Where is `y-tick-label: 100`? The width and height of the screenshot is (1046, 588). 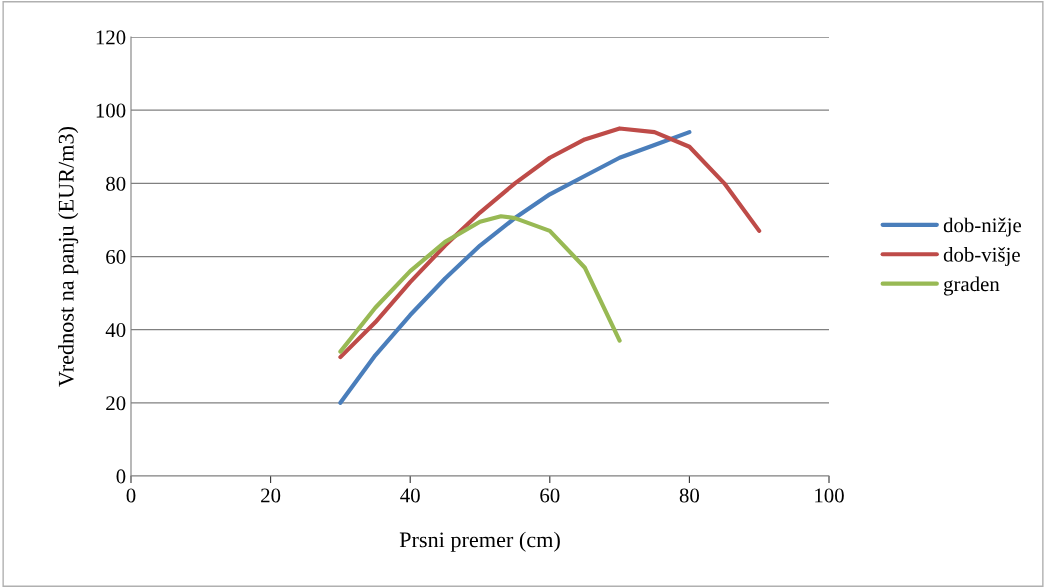 y-tick-label: 100 is located at coordinates (111, 110).